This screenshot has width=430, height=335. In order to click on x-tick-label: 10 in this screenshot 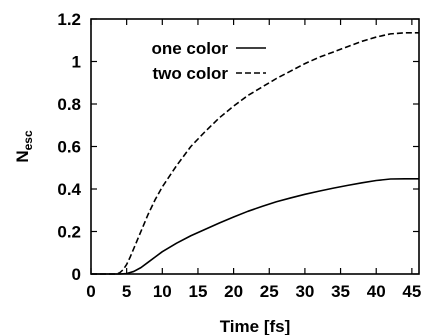, I will do `click(162, 291)`.